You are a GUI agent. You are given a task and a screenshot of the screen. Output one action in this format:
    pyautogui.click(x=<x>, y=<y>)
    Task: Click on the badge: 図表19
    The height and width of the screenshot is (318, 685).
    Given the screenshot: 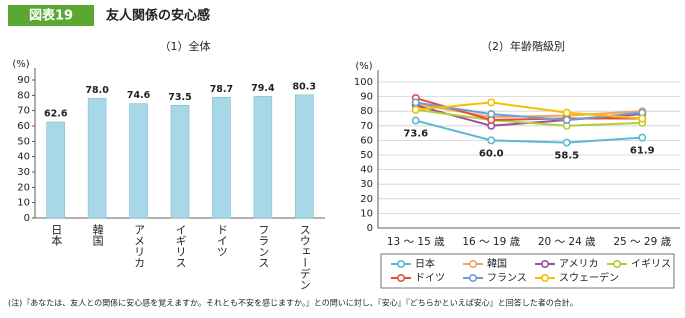 What is the action you would take?
    pyautogui.click(x=51, y=16)
    